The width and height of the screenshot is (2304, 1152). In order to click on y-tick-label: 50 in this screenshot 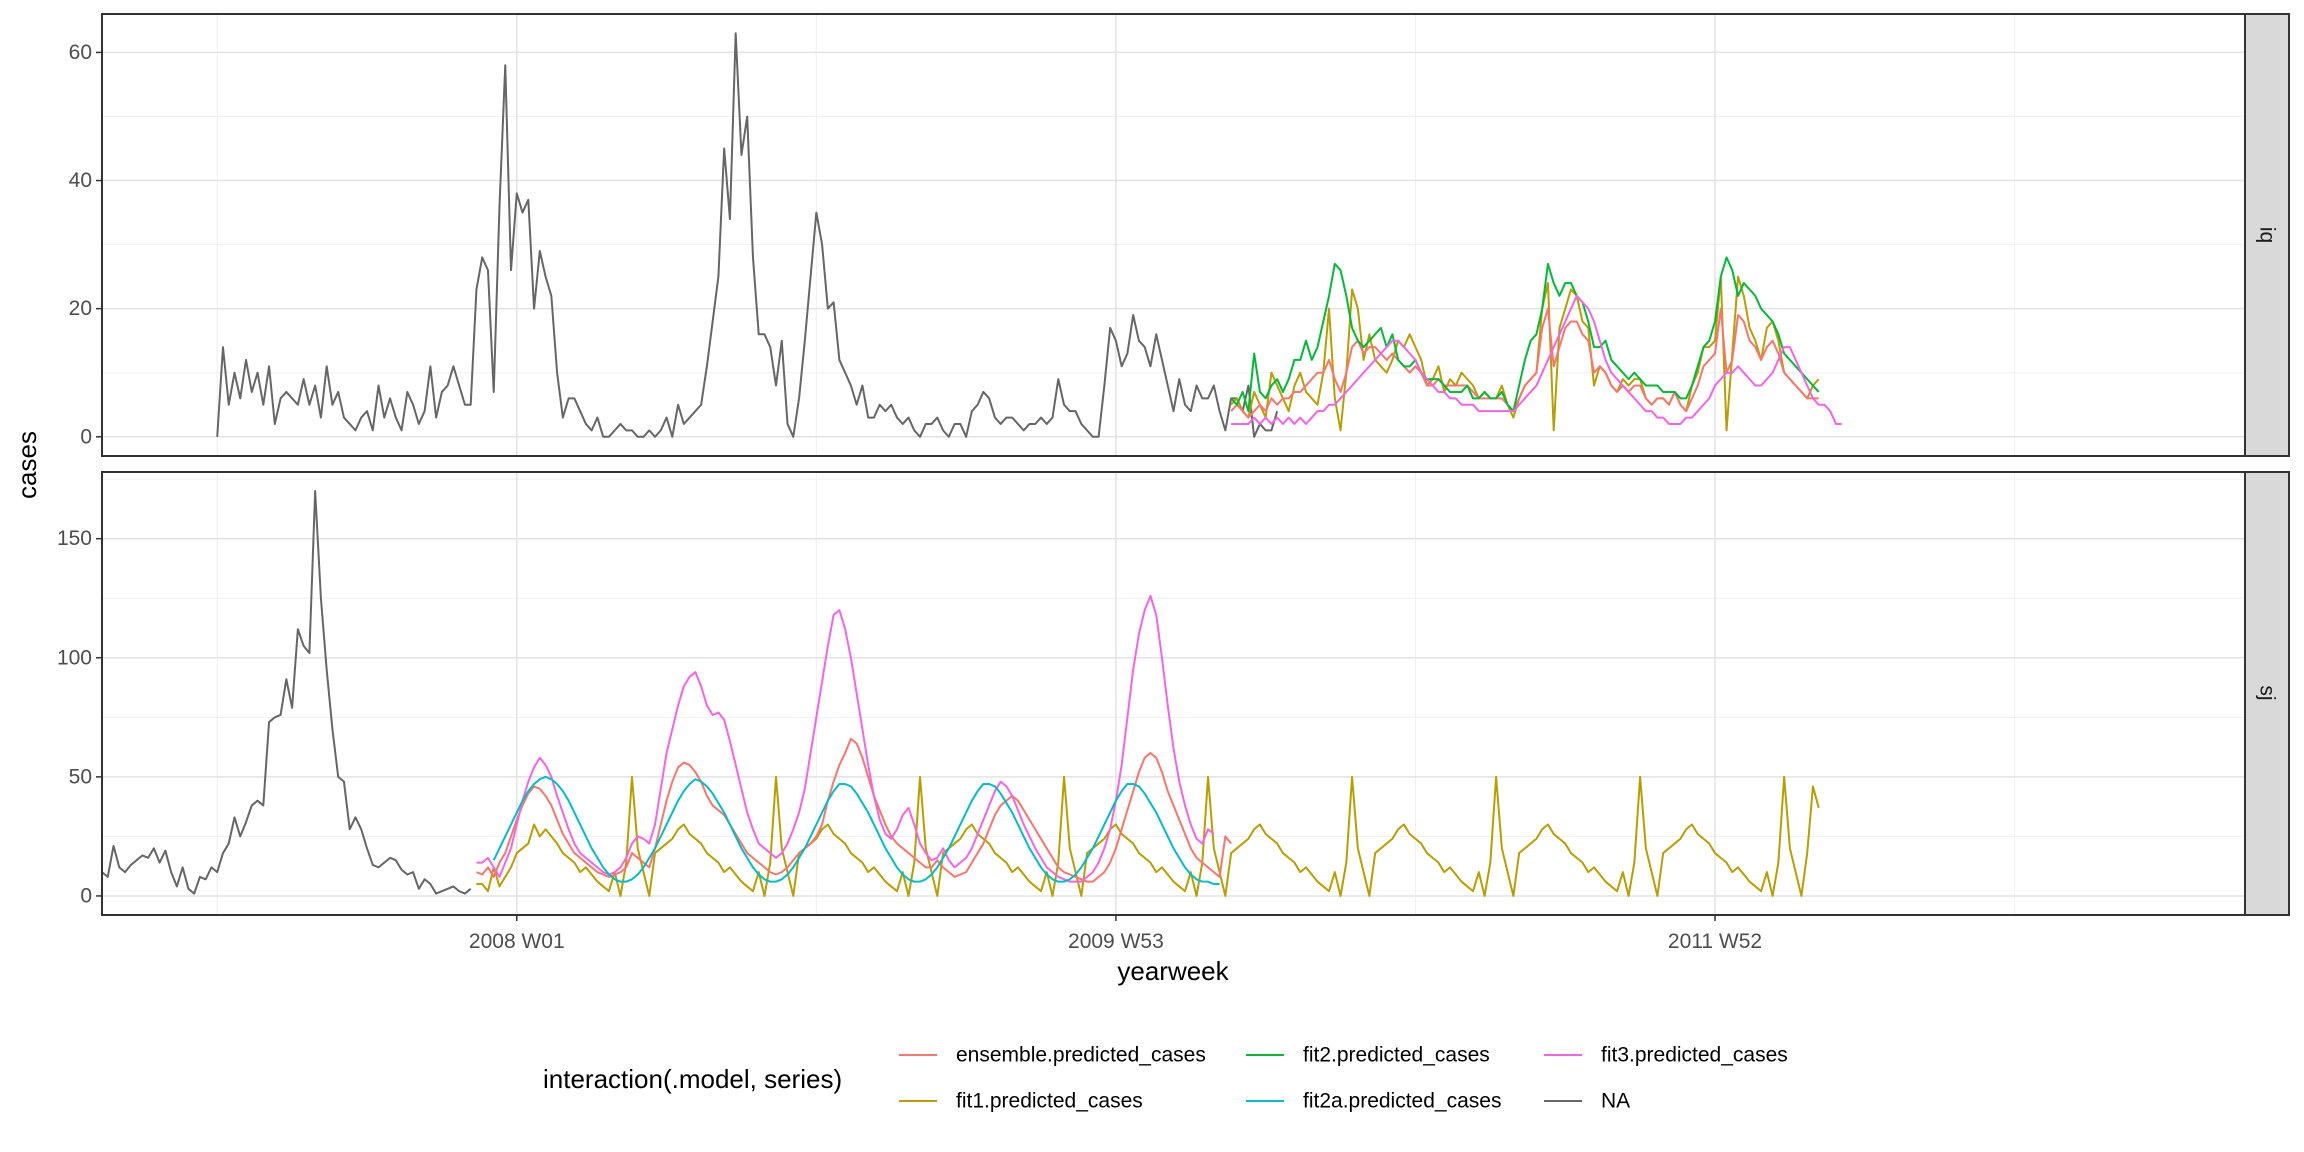, I will do `click(80, 776)`.